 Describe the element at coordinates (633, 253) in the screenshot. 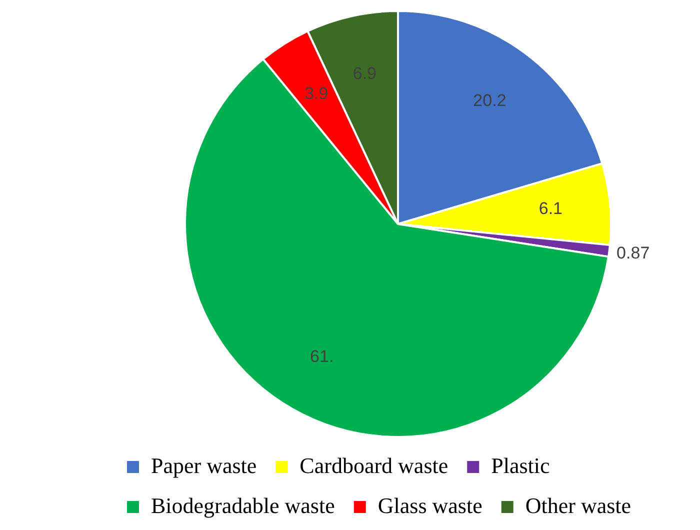

I see `data-label: 0.87` at that location.